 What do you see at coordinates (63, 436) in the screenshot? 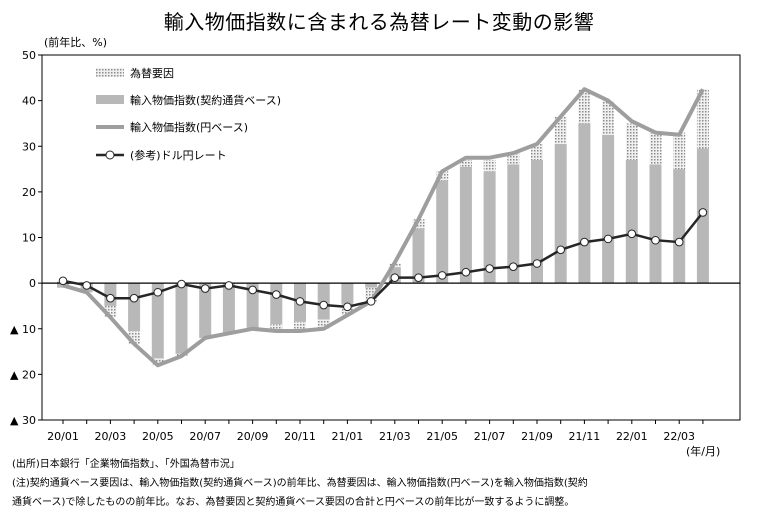
I see `x-tick-label: 20/01` at bounding box center [63, 436].